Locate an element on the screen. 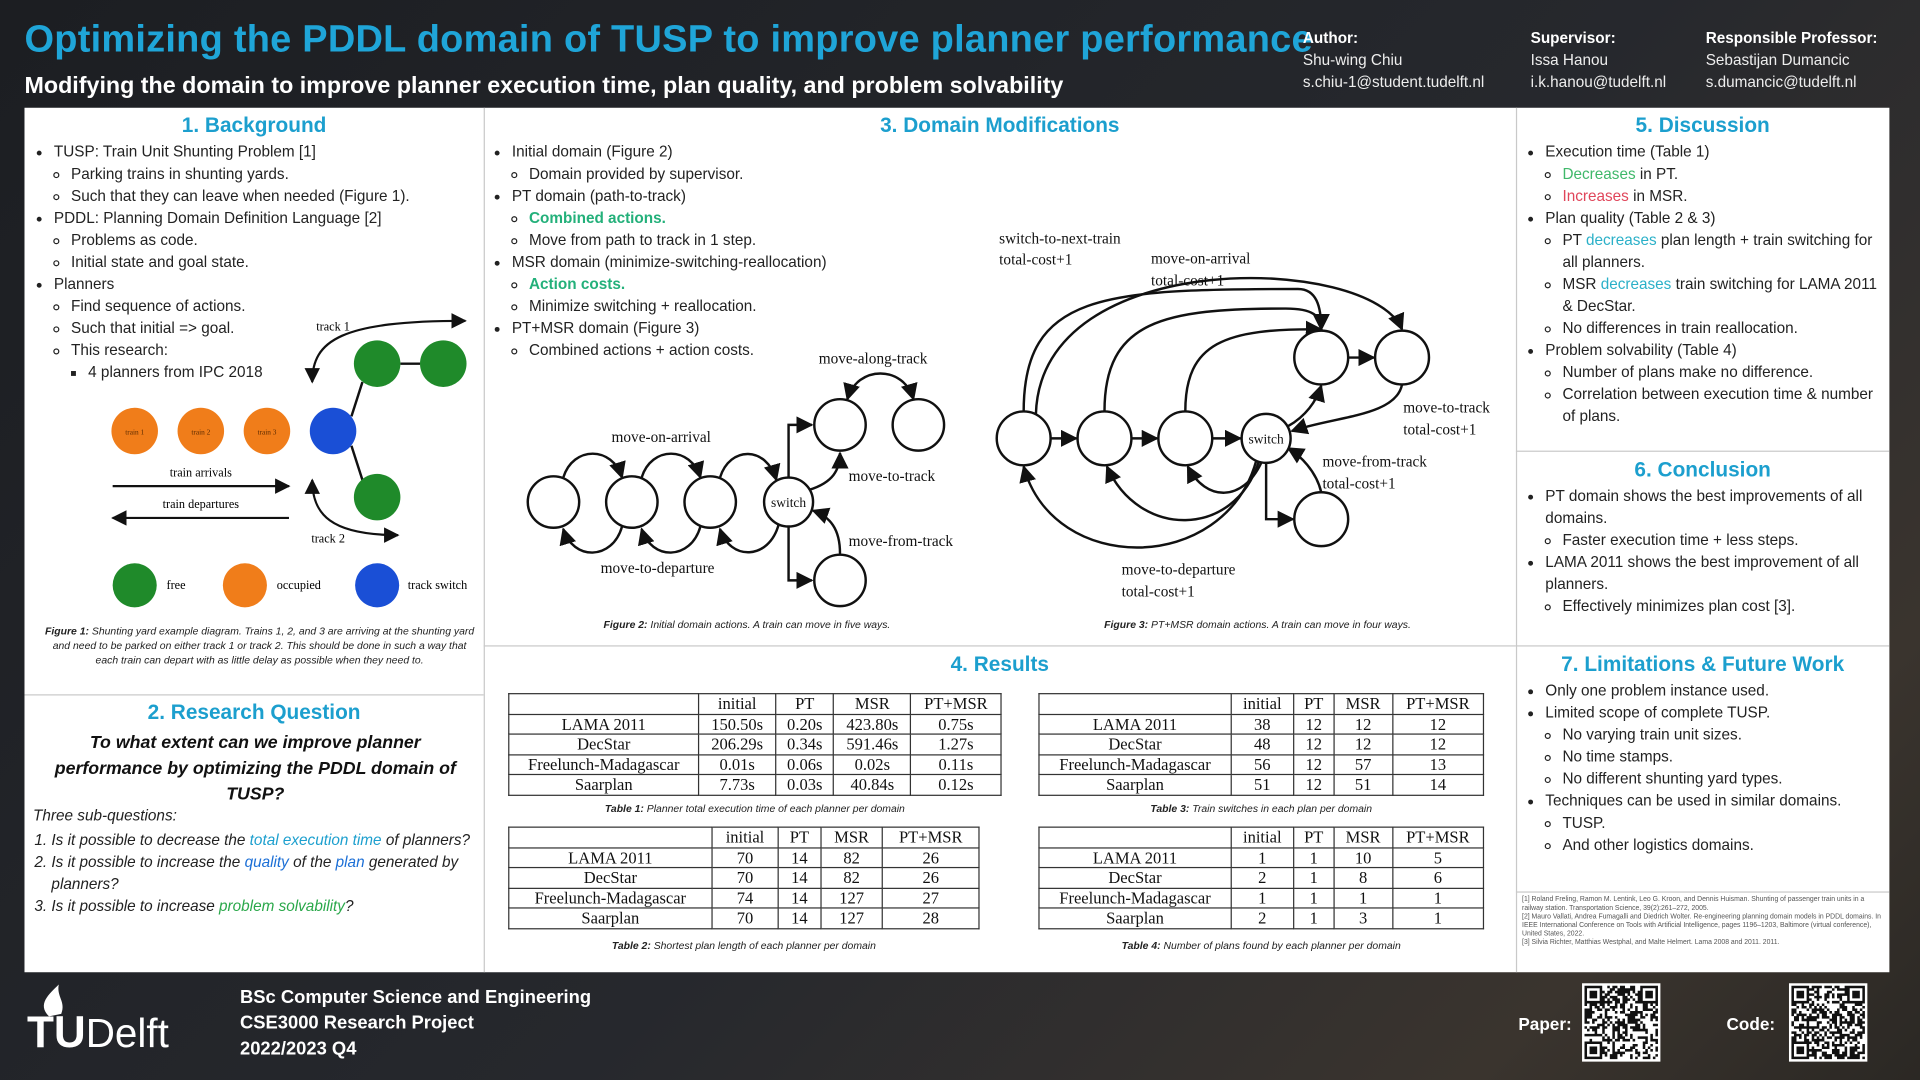  caption-label: Figure 2: is located at coordinates (625, 624).